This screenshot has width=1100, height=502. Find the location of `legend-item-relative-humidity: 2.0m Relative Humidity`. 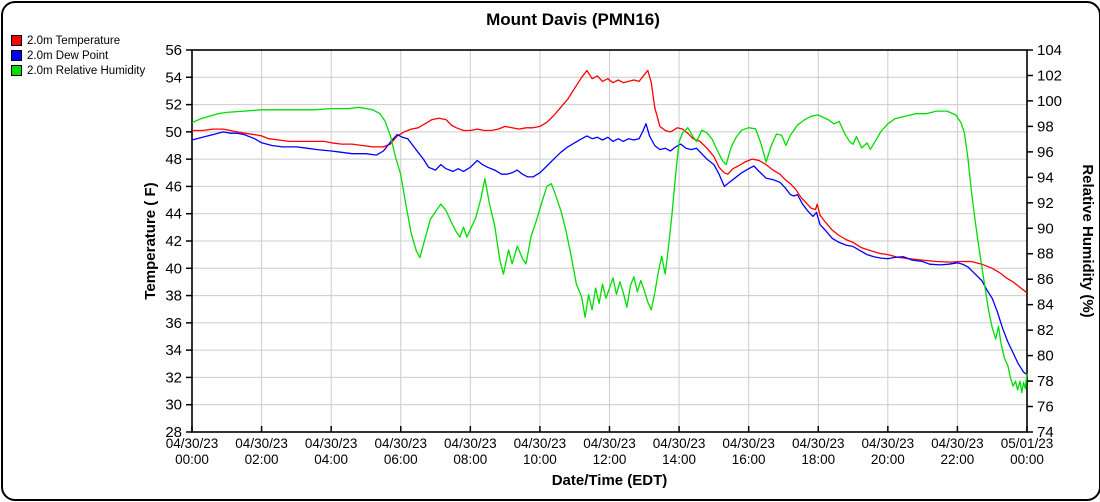

legend-item-relative-humidity: 2.0m Relative Humidity is located at coordinates (78, 70).